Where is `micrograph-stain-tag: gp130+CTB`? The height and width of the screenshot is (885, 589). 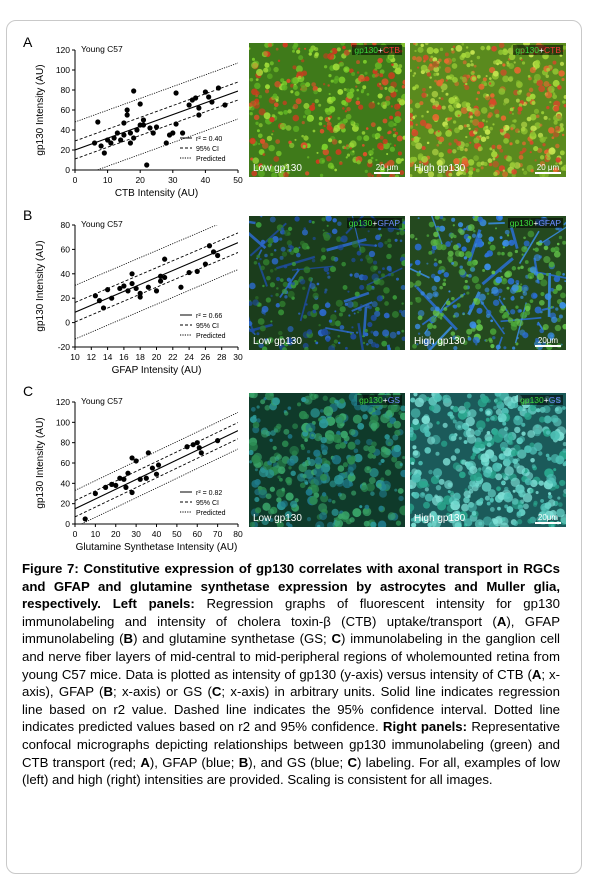
micrograph-stain-tag: gp130+CTB is located at coordinates (538, 50).